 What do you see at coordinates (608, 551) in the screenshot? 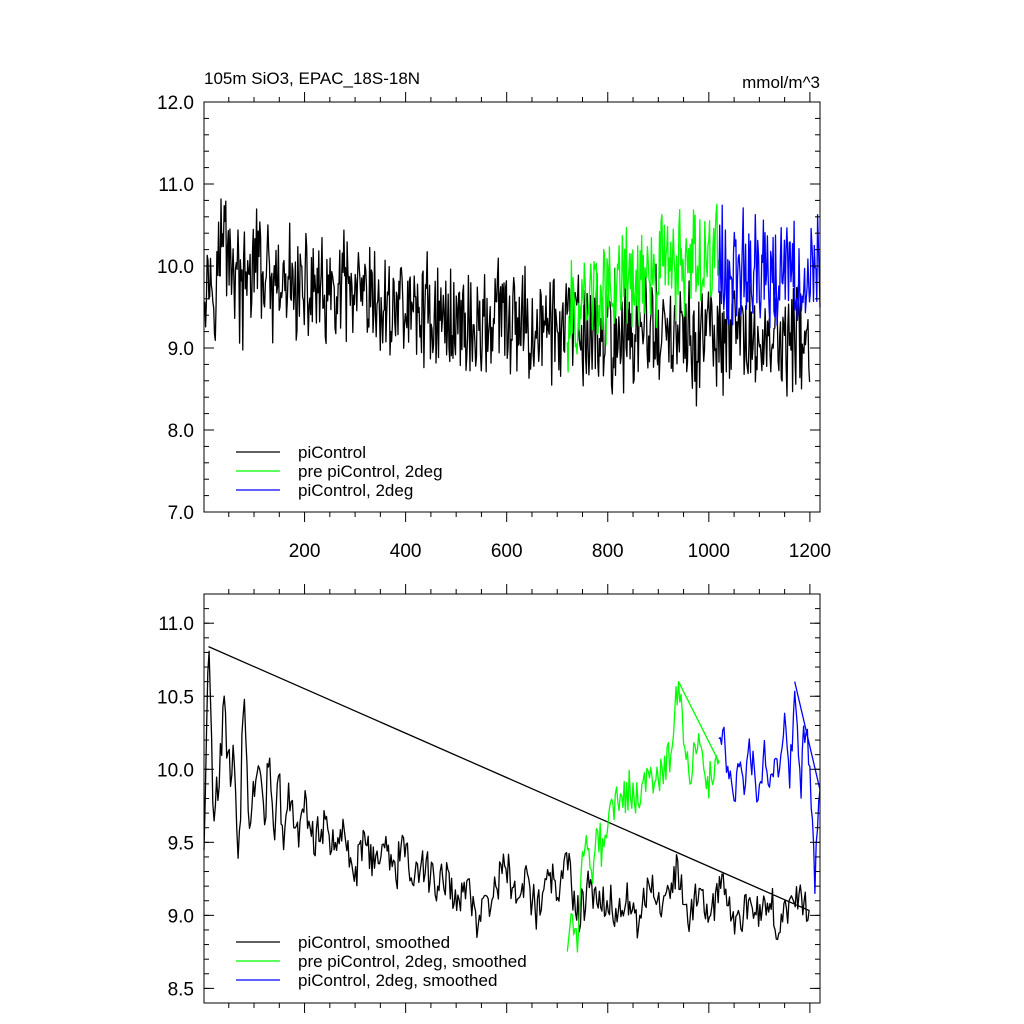
I see `x-tick-label: 800` at bounding box center [608, 551].